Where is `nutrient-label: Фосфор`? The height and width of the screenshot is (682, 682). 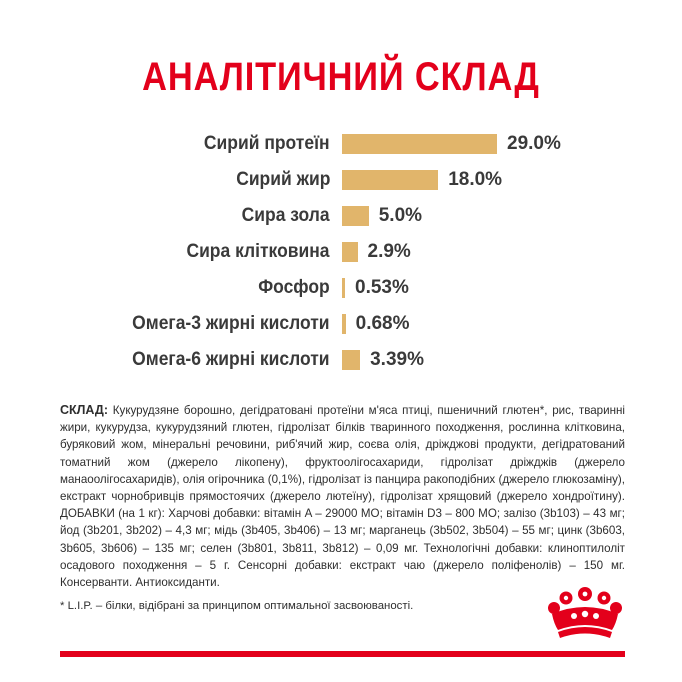 nutrient-label: Фосфор is located at coordinates (294, 287).